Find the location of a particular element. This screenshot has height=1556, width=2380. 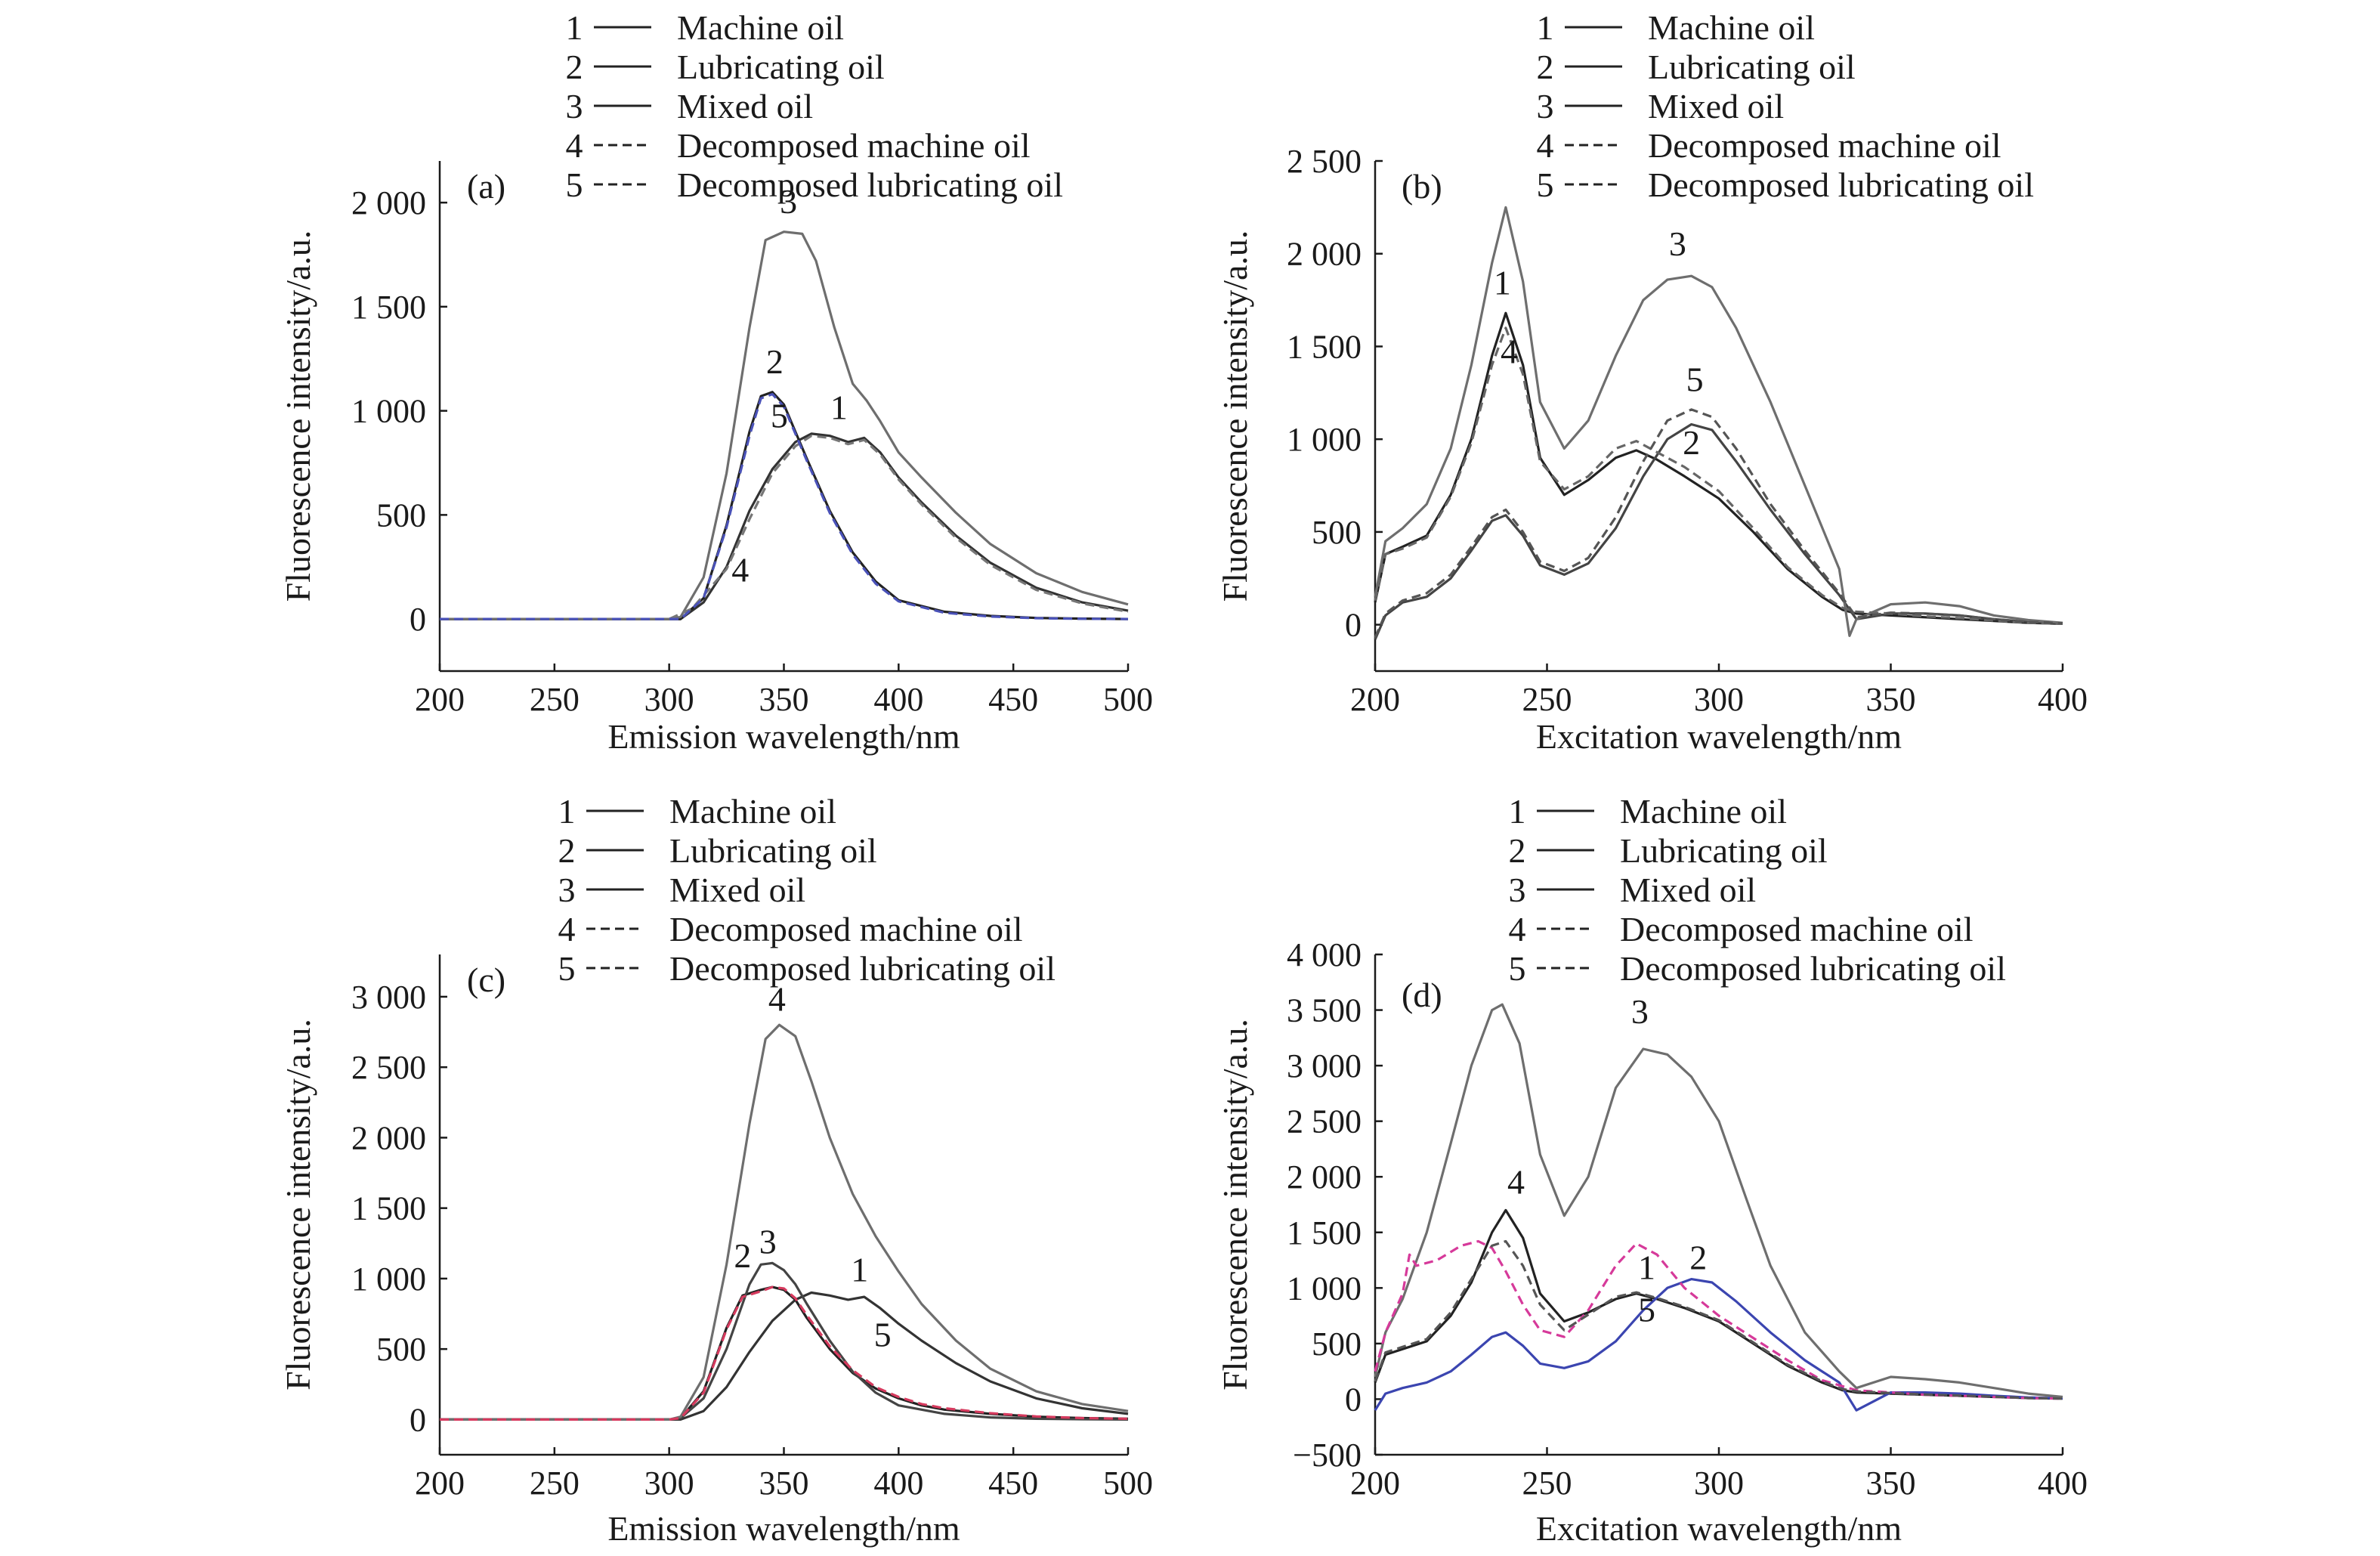

panel-label: (d) is located at coordinates (1422, 995).